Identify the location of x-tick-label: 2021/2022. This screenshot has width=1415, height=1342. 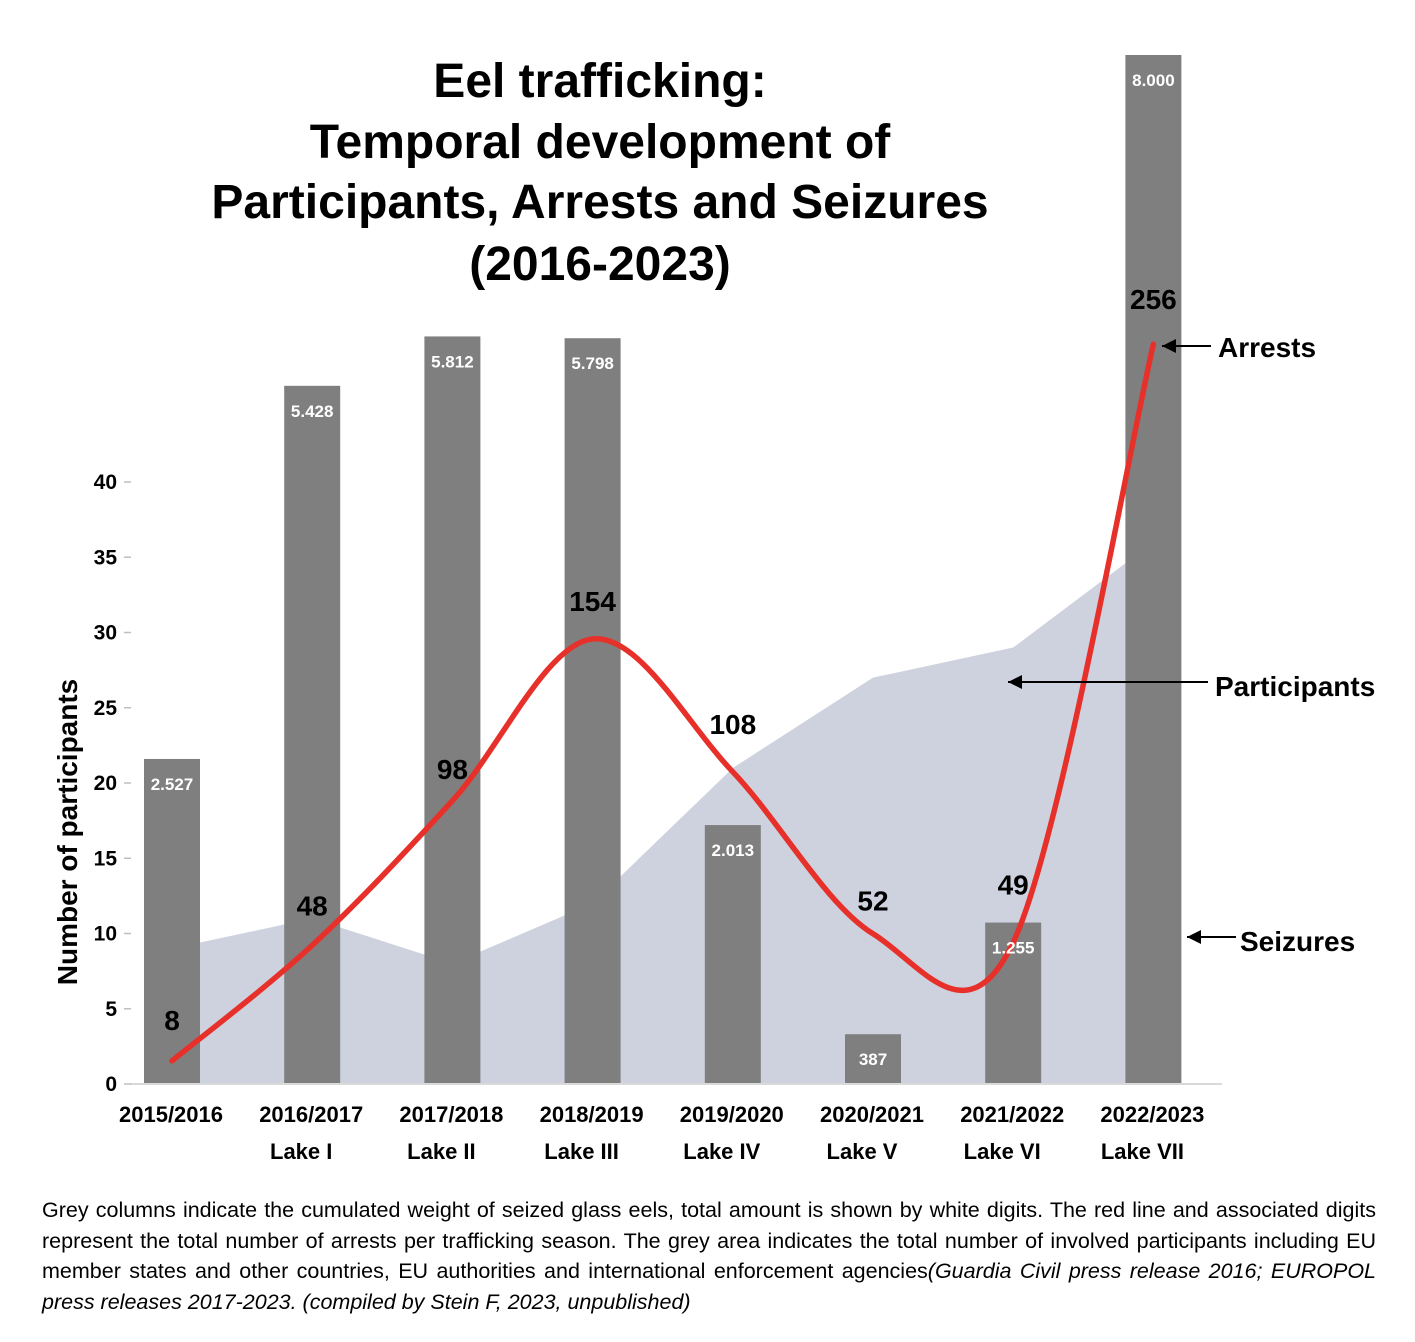
(1012, 1114).